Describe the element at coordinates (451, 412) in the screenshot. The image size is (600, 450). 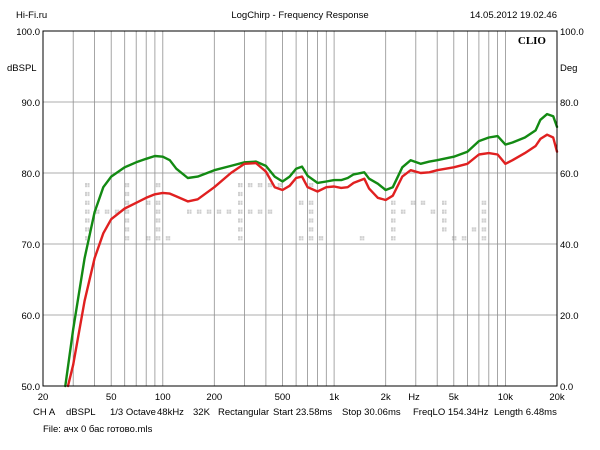
I see `setting-freqlo: FreqLO 154.34Hz` at that location.